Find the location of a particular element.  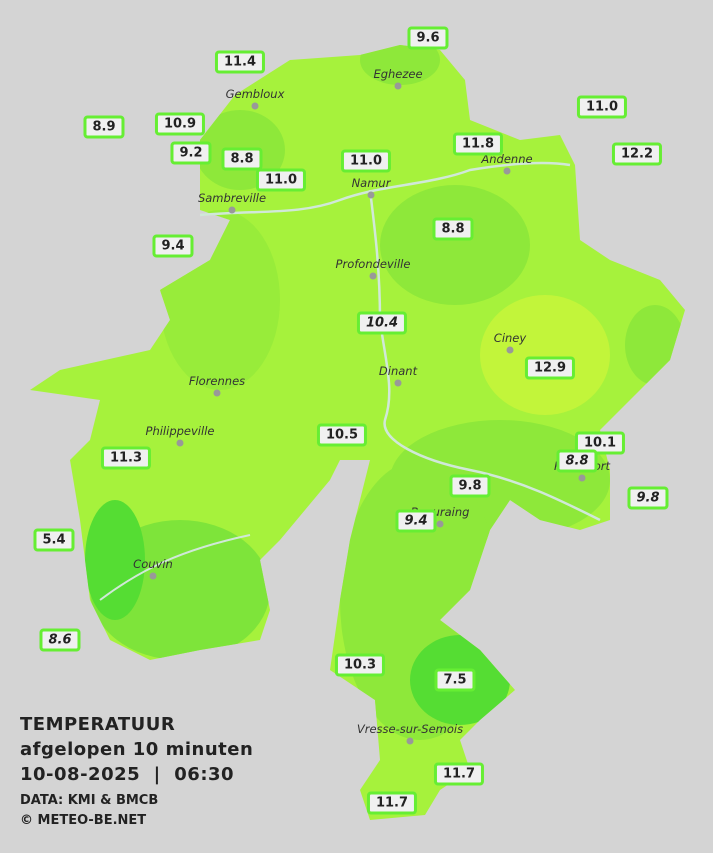

station-reading: 12.2 is located at coordinates (637, 154).